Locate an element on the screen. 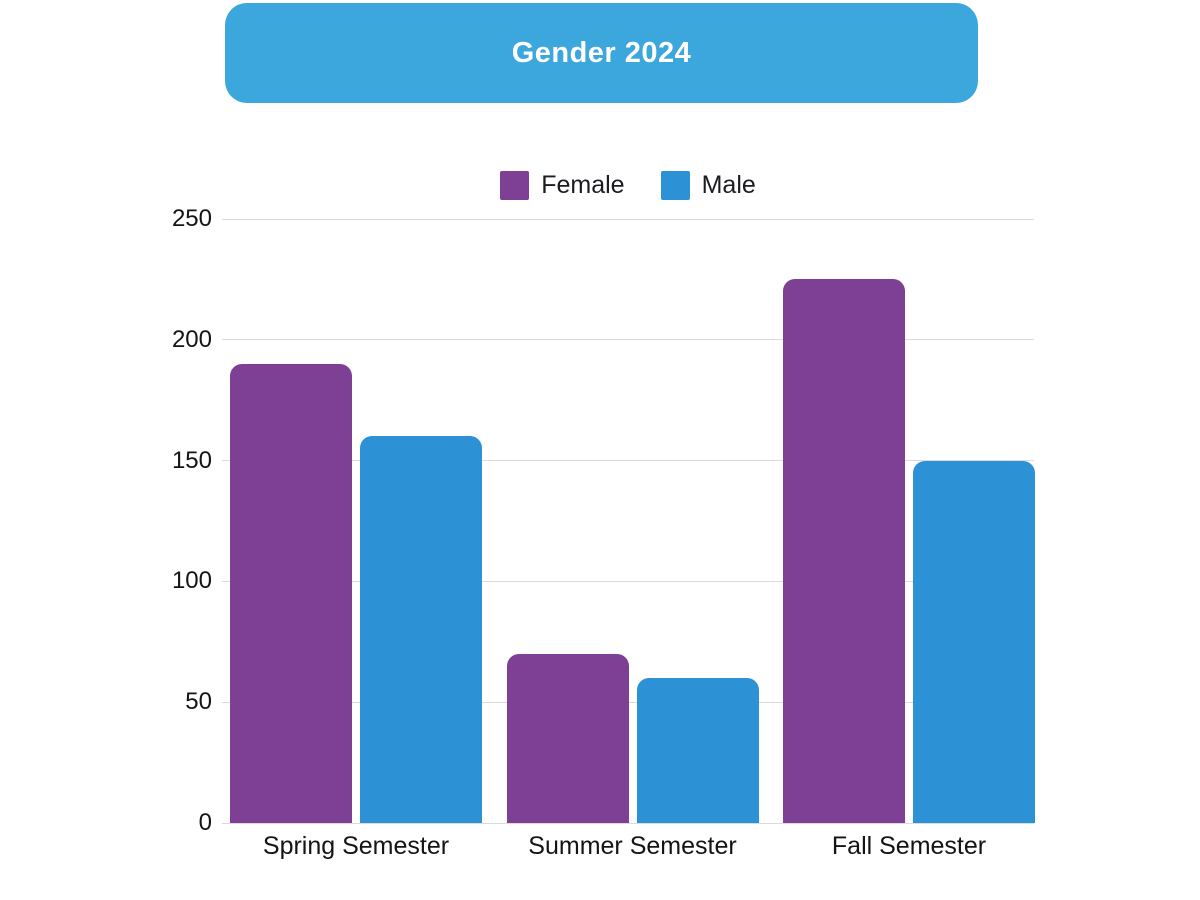 The image size is (1200, 900). legend-label-male: Male is located at coordinates (728, 184).